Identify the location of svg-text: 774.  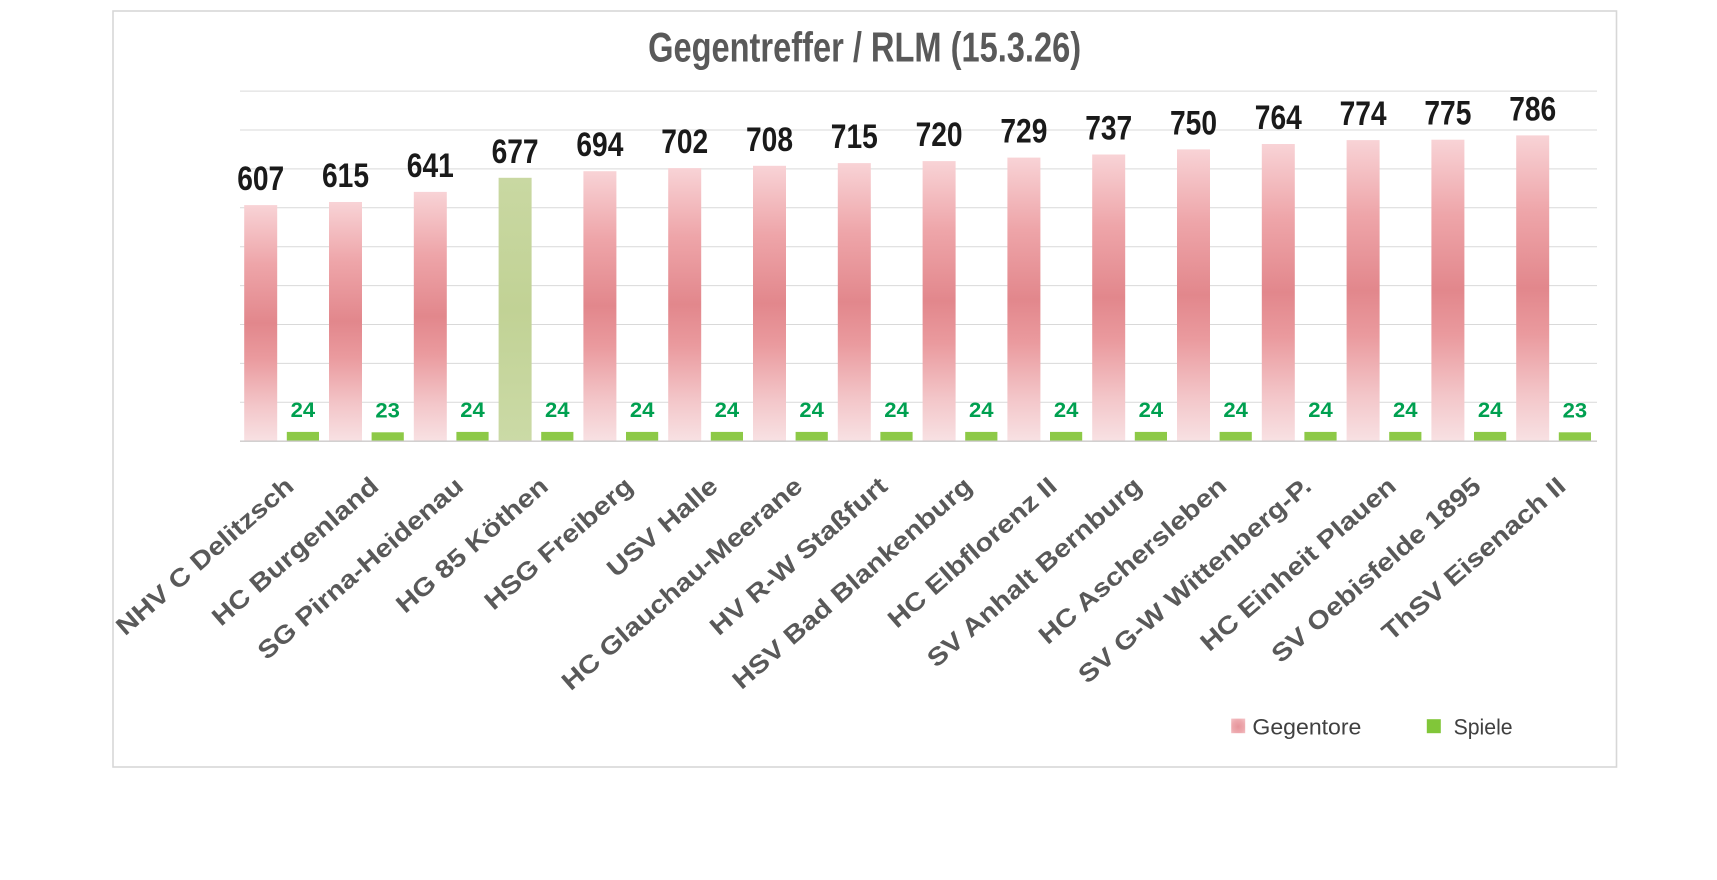
(1363, 114).